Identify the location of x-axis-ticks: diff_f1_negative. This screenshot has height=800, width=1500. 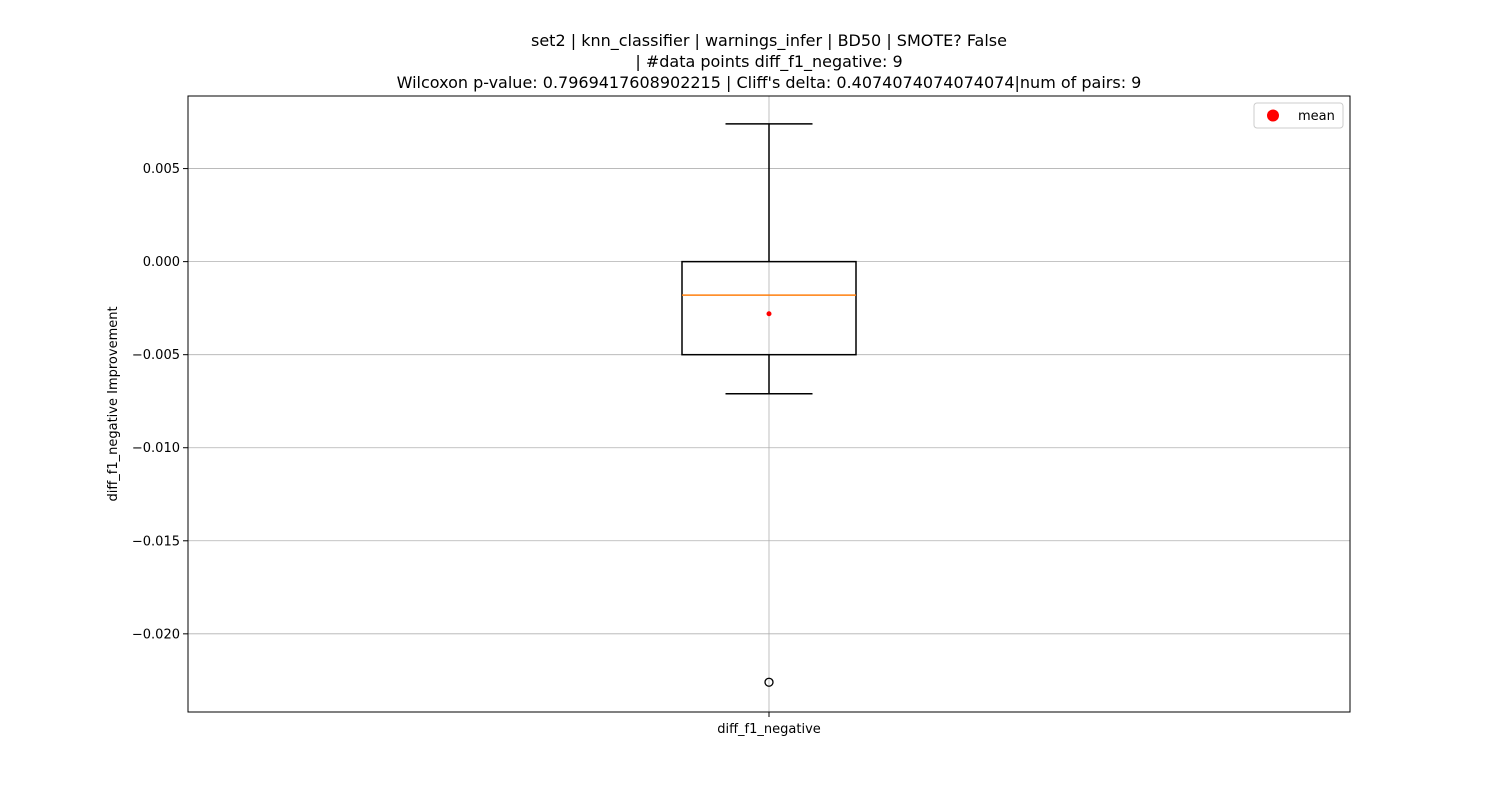
(769, 724).